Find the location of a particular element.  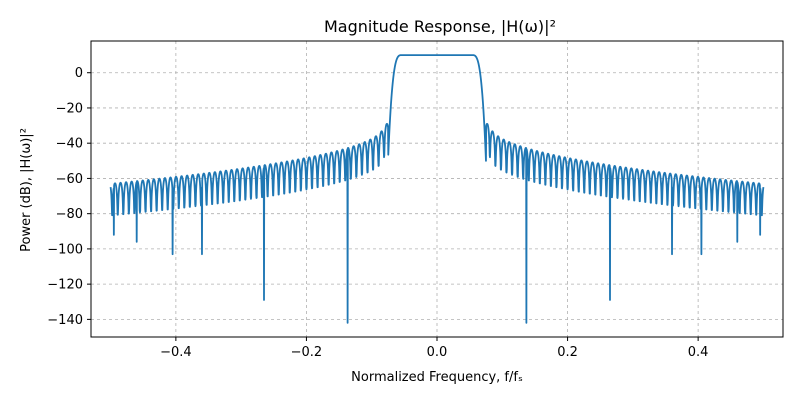

x-tick-label: 0.0 is located at coordinates (437, 352).